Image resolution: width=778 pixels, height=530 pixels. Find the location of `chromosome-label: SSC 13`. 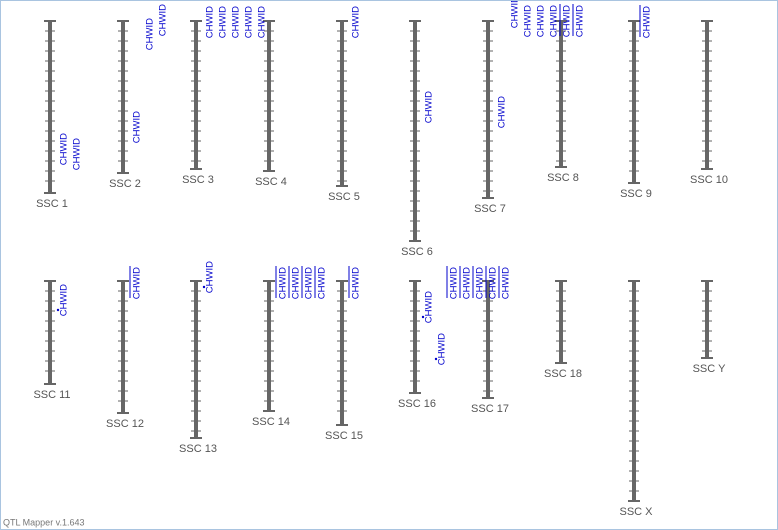

chromosome-label: SSC 13 is located at coordinates (198, 449).